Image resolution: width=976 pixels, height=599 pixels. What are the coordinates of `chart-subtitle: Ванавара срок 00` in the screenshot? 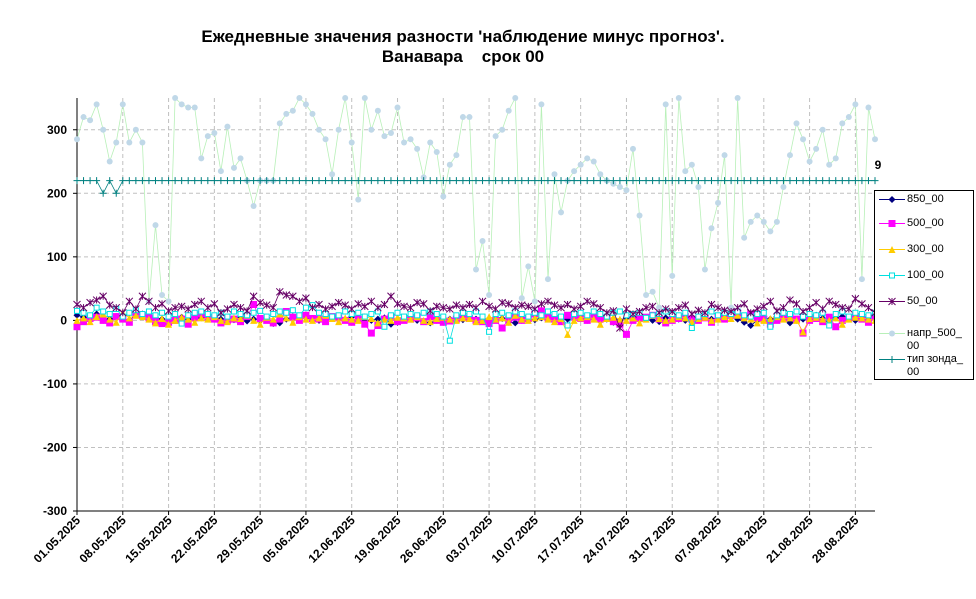 It's located at (463, 56).